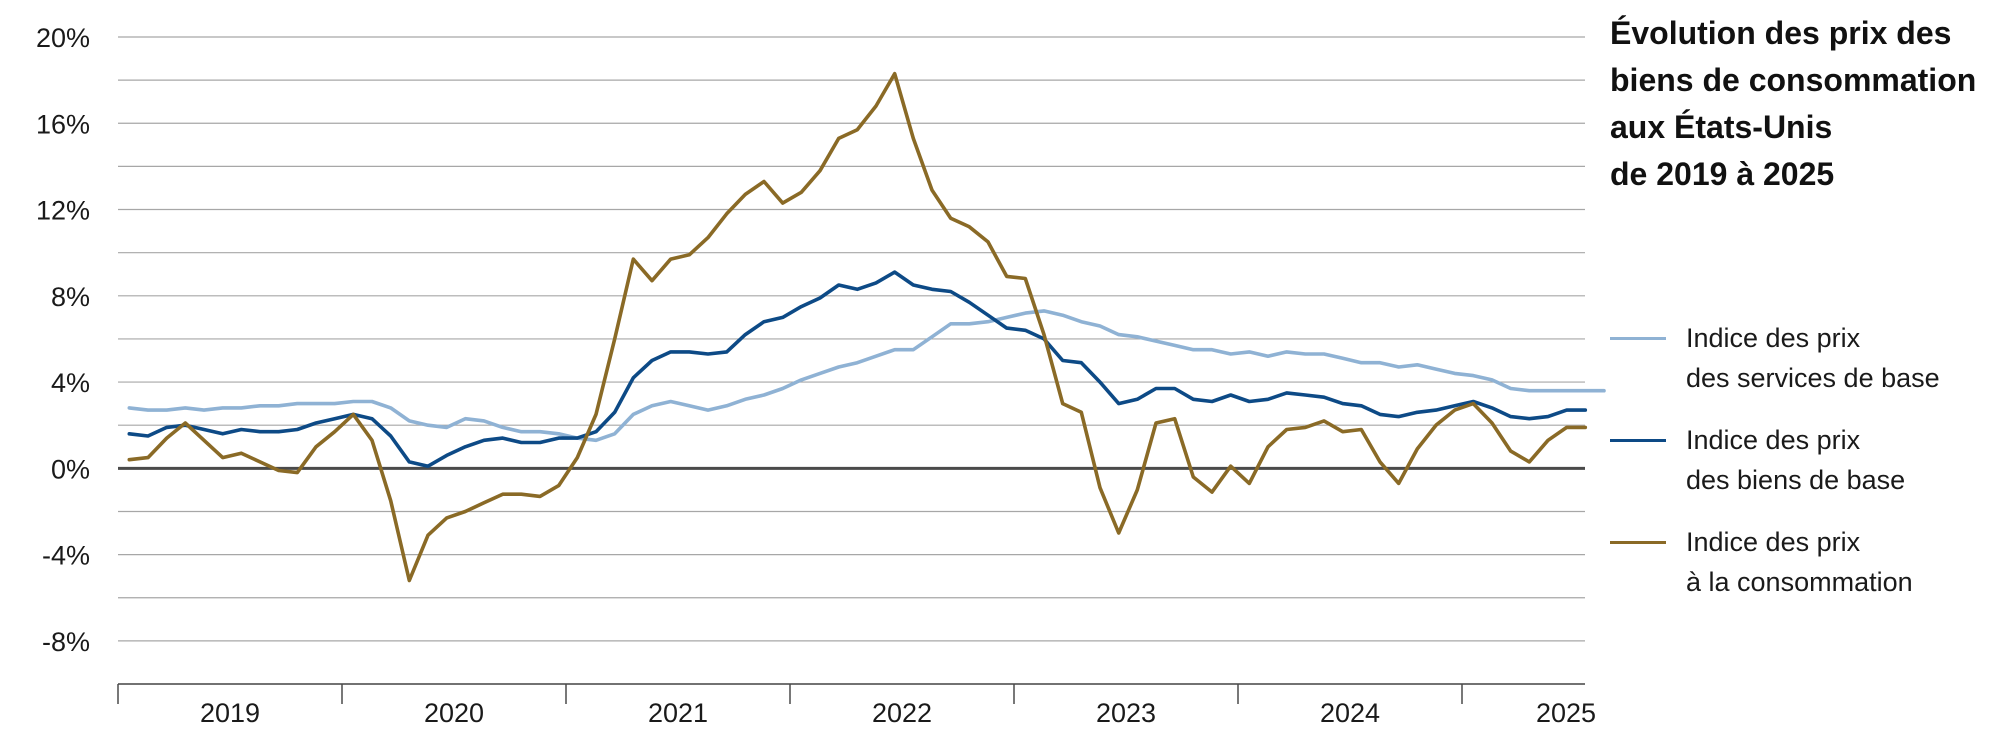 The width and height of the screenshot is (2000, 753). Describe the element at coordinates (1781, 33) in the screenshot. I see `chart-title-line: Évolution des prix des` at that location.